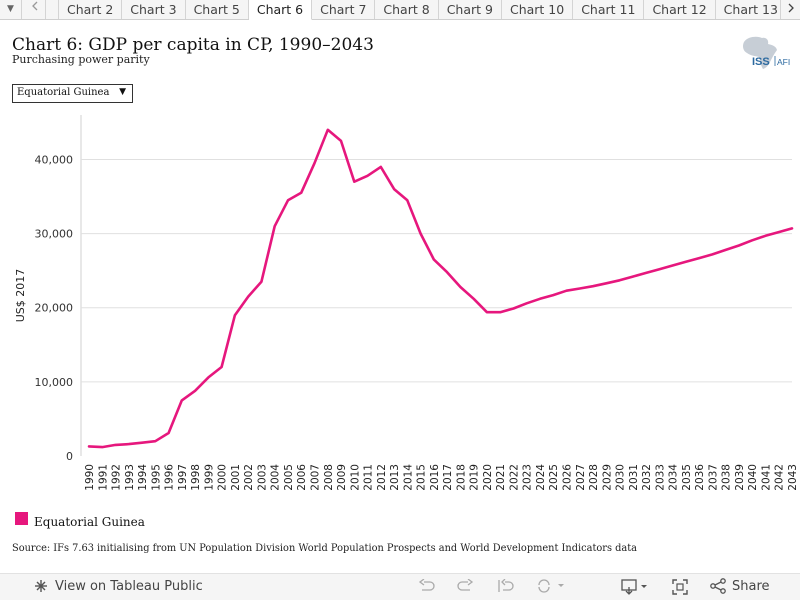 The height and width of the screenshot is (600, 800). Describe the element at coordinates (54, 382) in the screenshot. I see `y-tick-label: 10,000` at that location.